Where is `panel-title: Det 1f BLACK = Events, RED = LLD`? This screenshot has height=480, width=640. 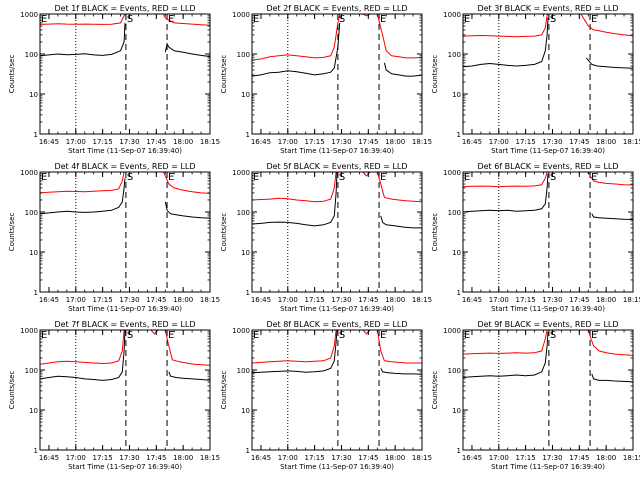
panel-title: Det 1f BLACK = Events, RED = LLD is located at coordinates (124, 8).